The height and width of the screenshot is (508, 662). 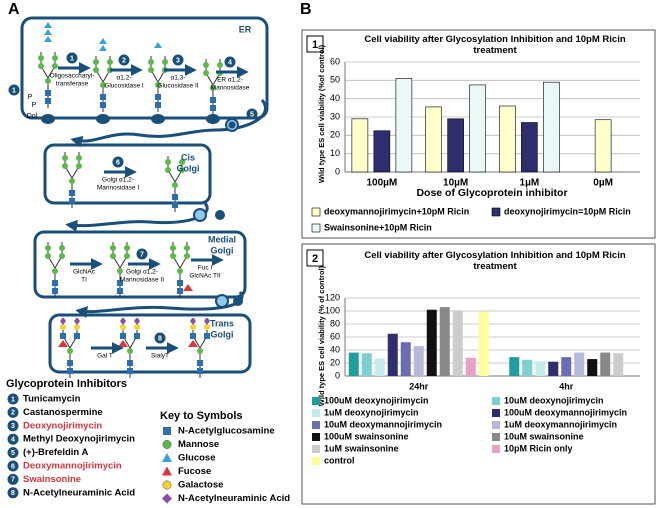 What do you see at coordinates (567, 211) in the screenshot?
I see `legend-label: deoxynojirimycin=10pM Ricin` at bounding box center [567, 211].